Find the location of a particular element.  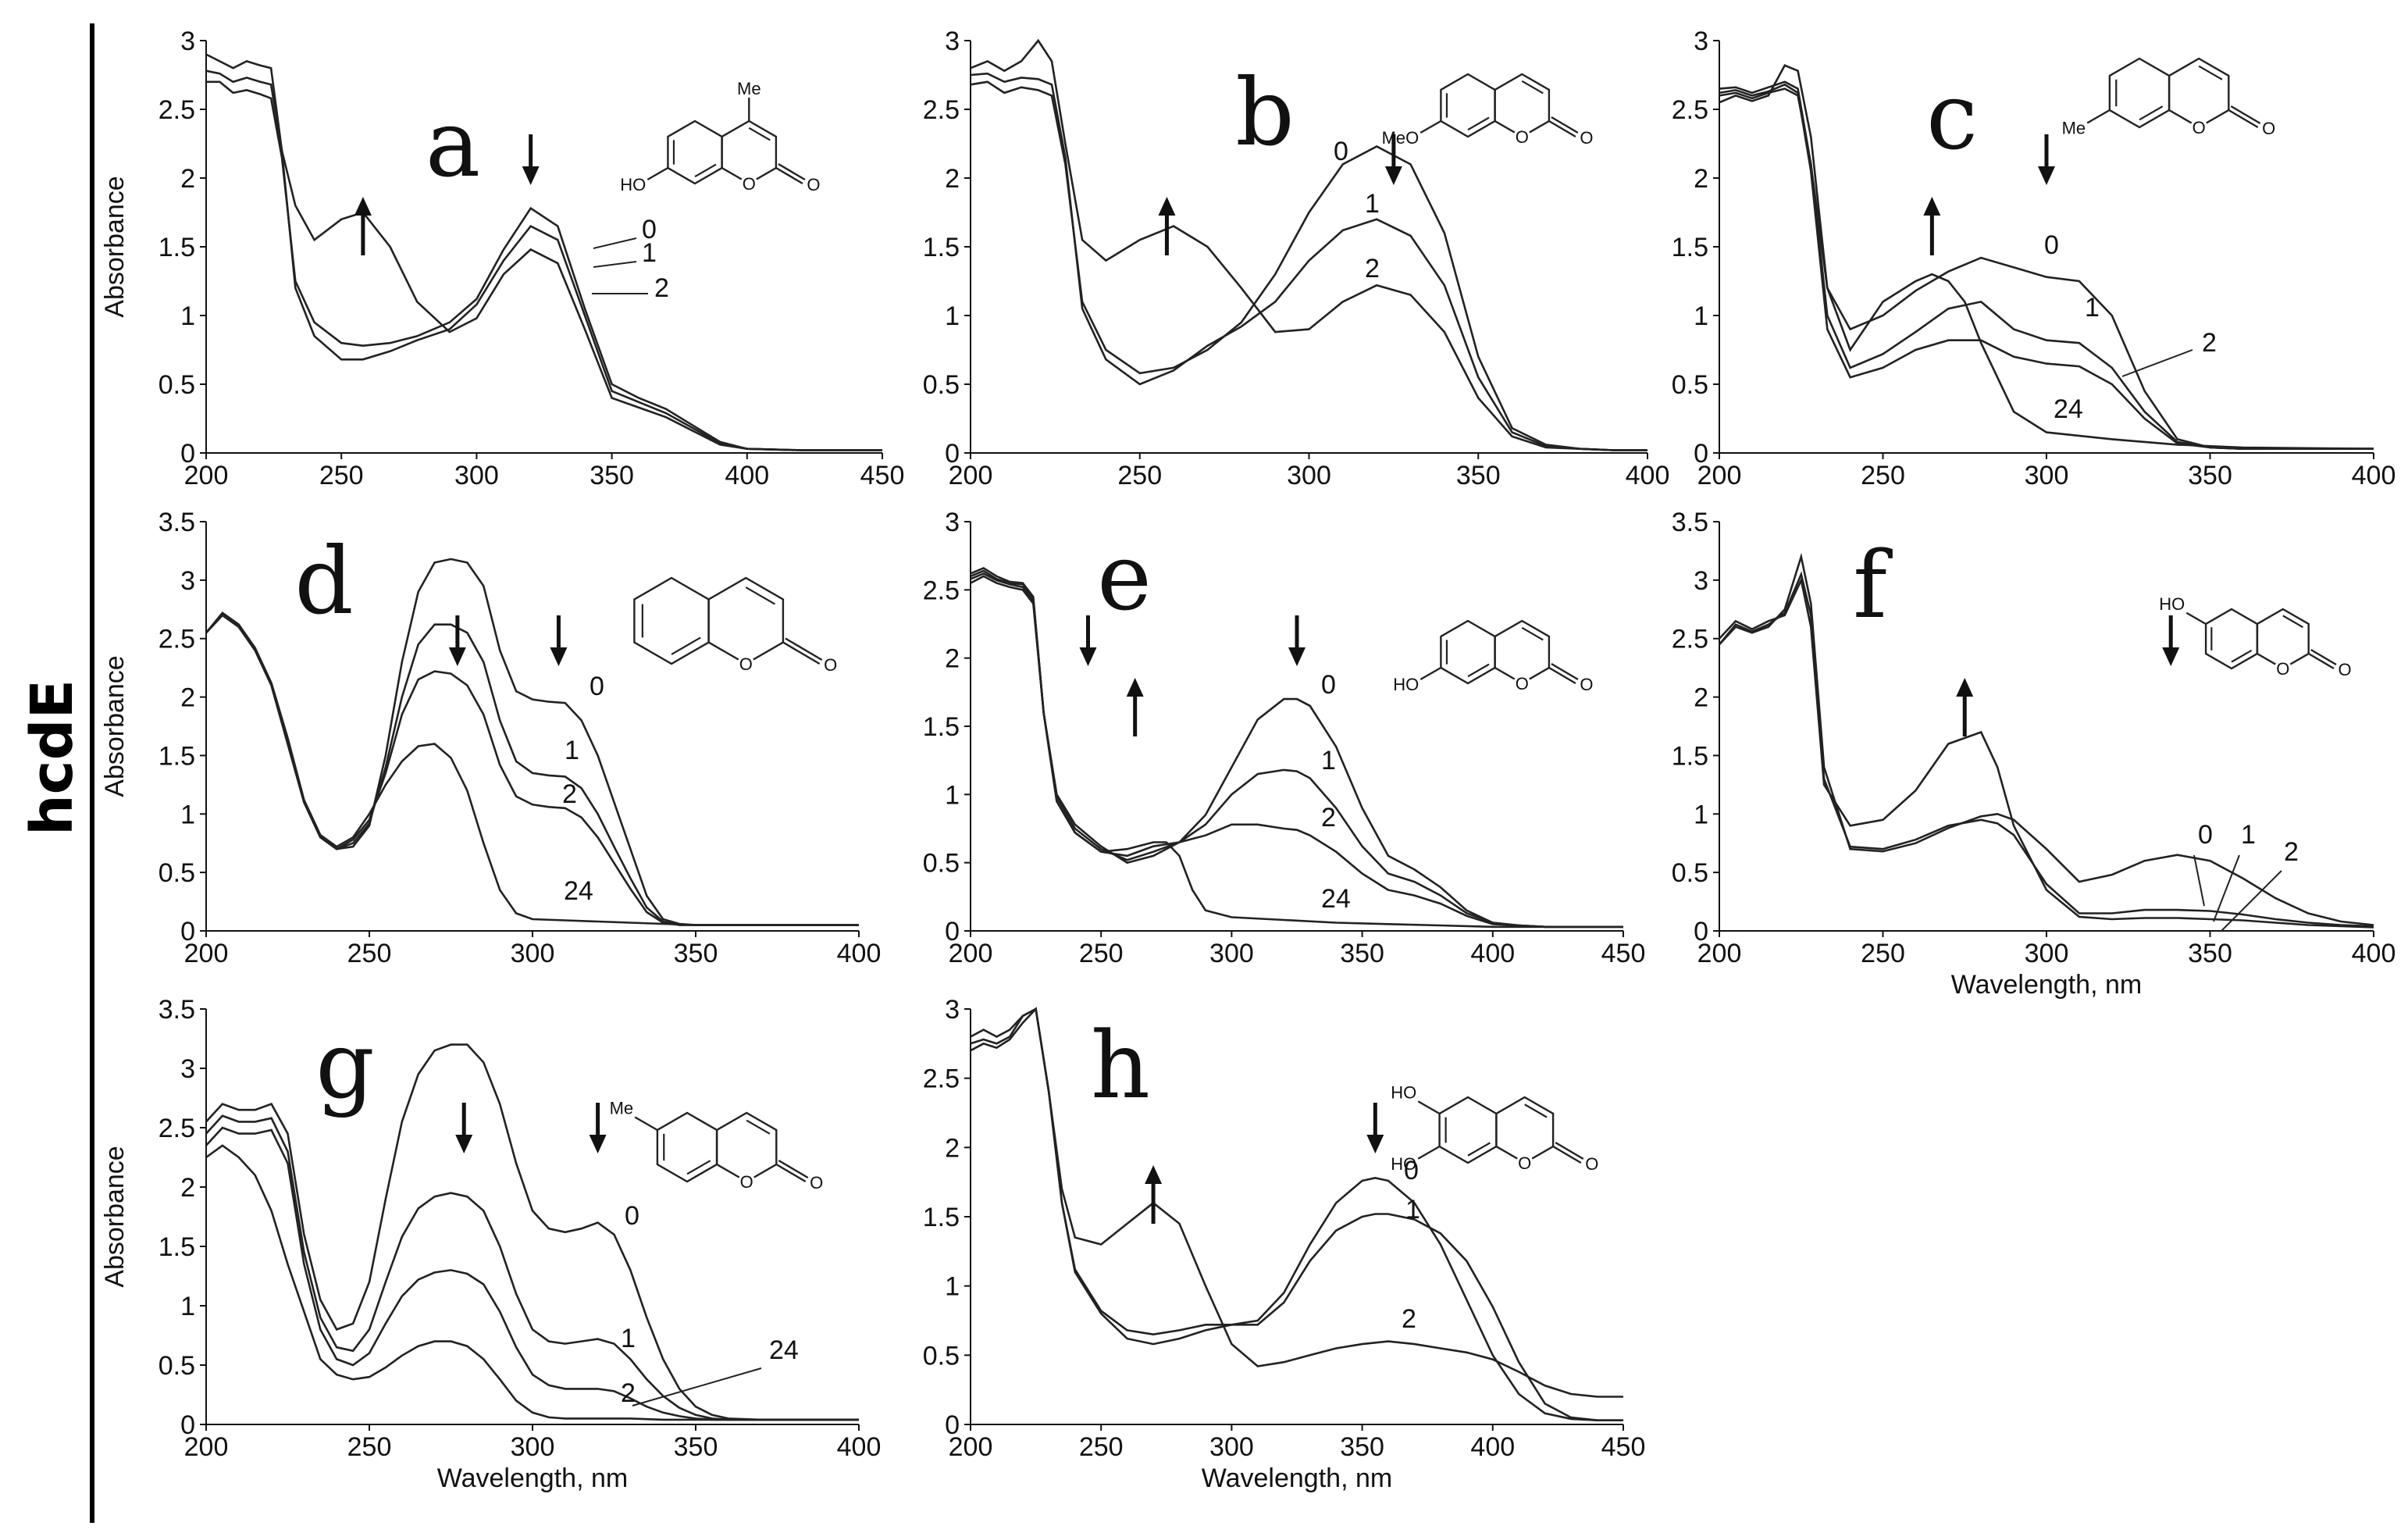

structure-substituent-label: MeO is located at coordinates (1401, 138).